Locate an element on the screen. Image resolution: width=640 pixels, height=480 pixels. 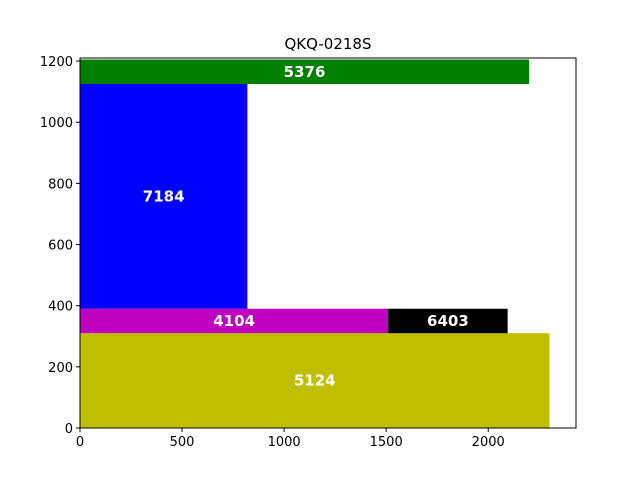
x-tick-label: 1000 is located at coordinates (284, 442).